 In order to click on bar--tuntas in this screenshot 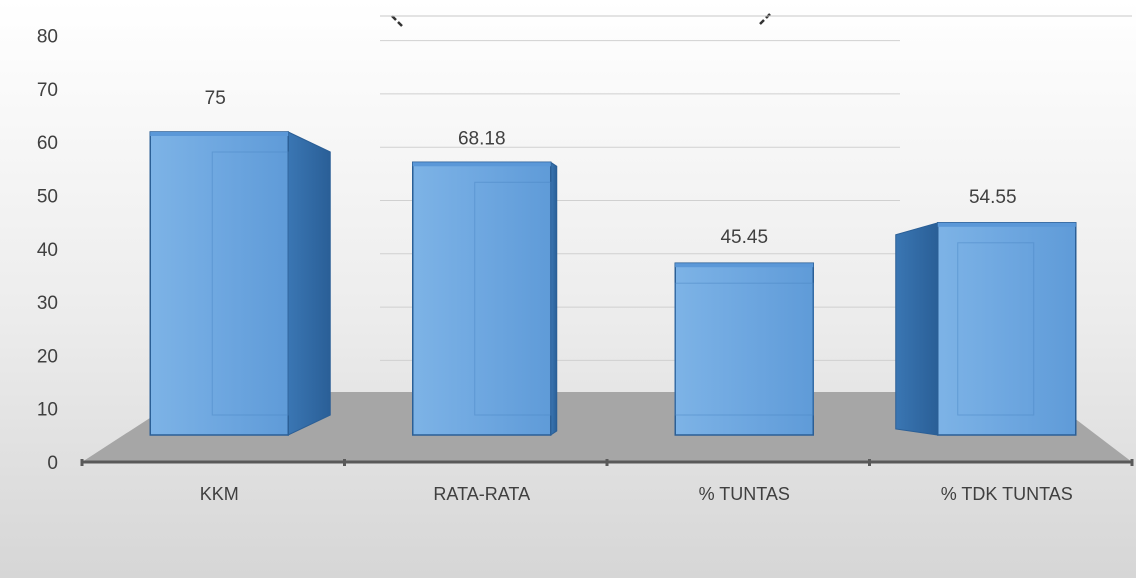, I will do `click(744, 349)`.